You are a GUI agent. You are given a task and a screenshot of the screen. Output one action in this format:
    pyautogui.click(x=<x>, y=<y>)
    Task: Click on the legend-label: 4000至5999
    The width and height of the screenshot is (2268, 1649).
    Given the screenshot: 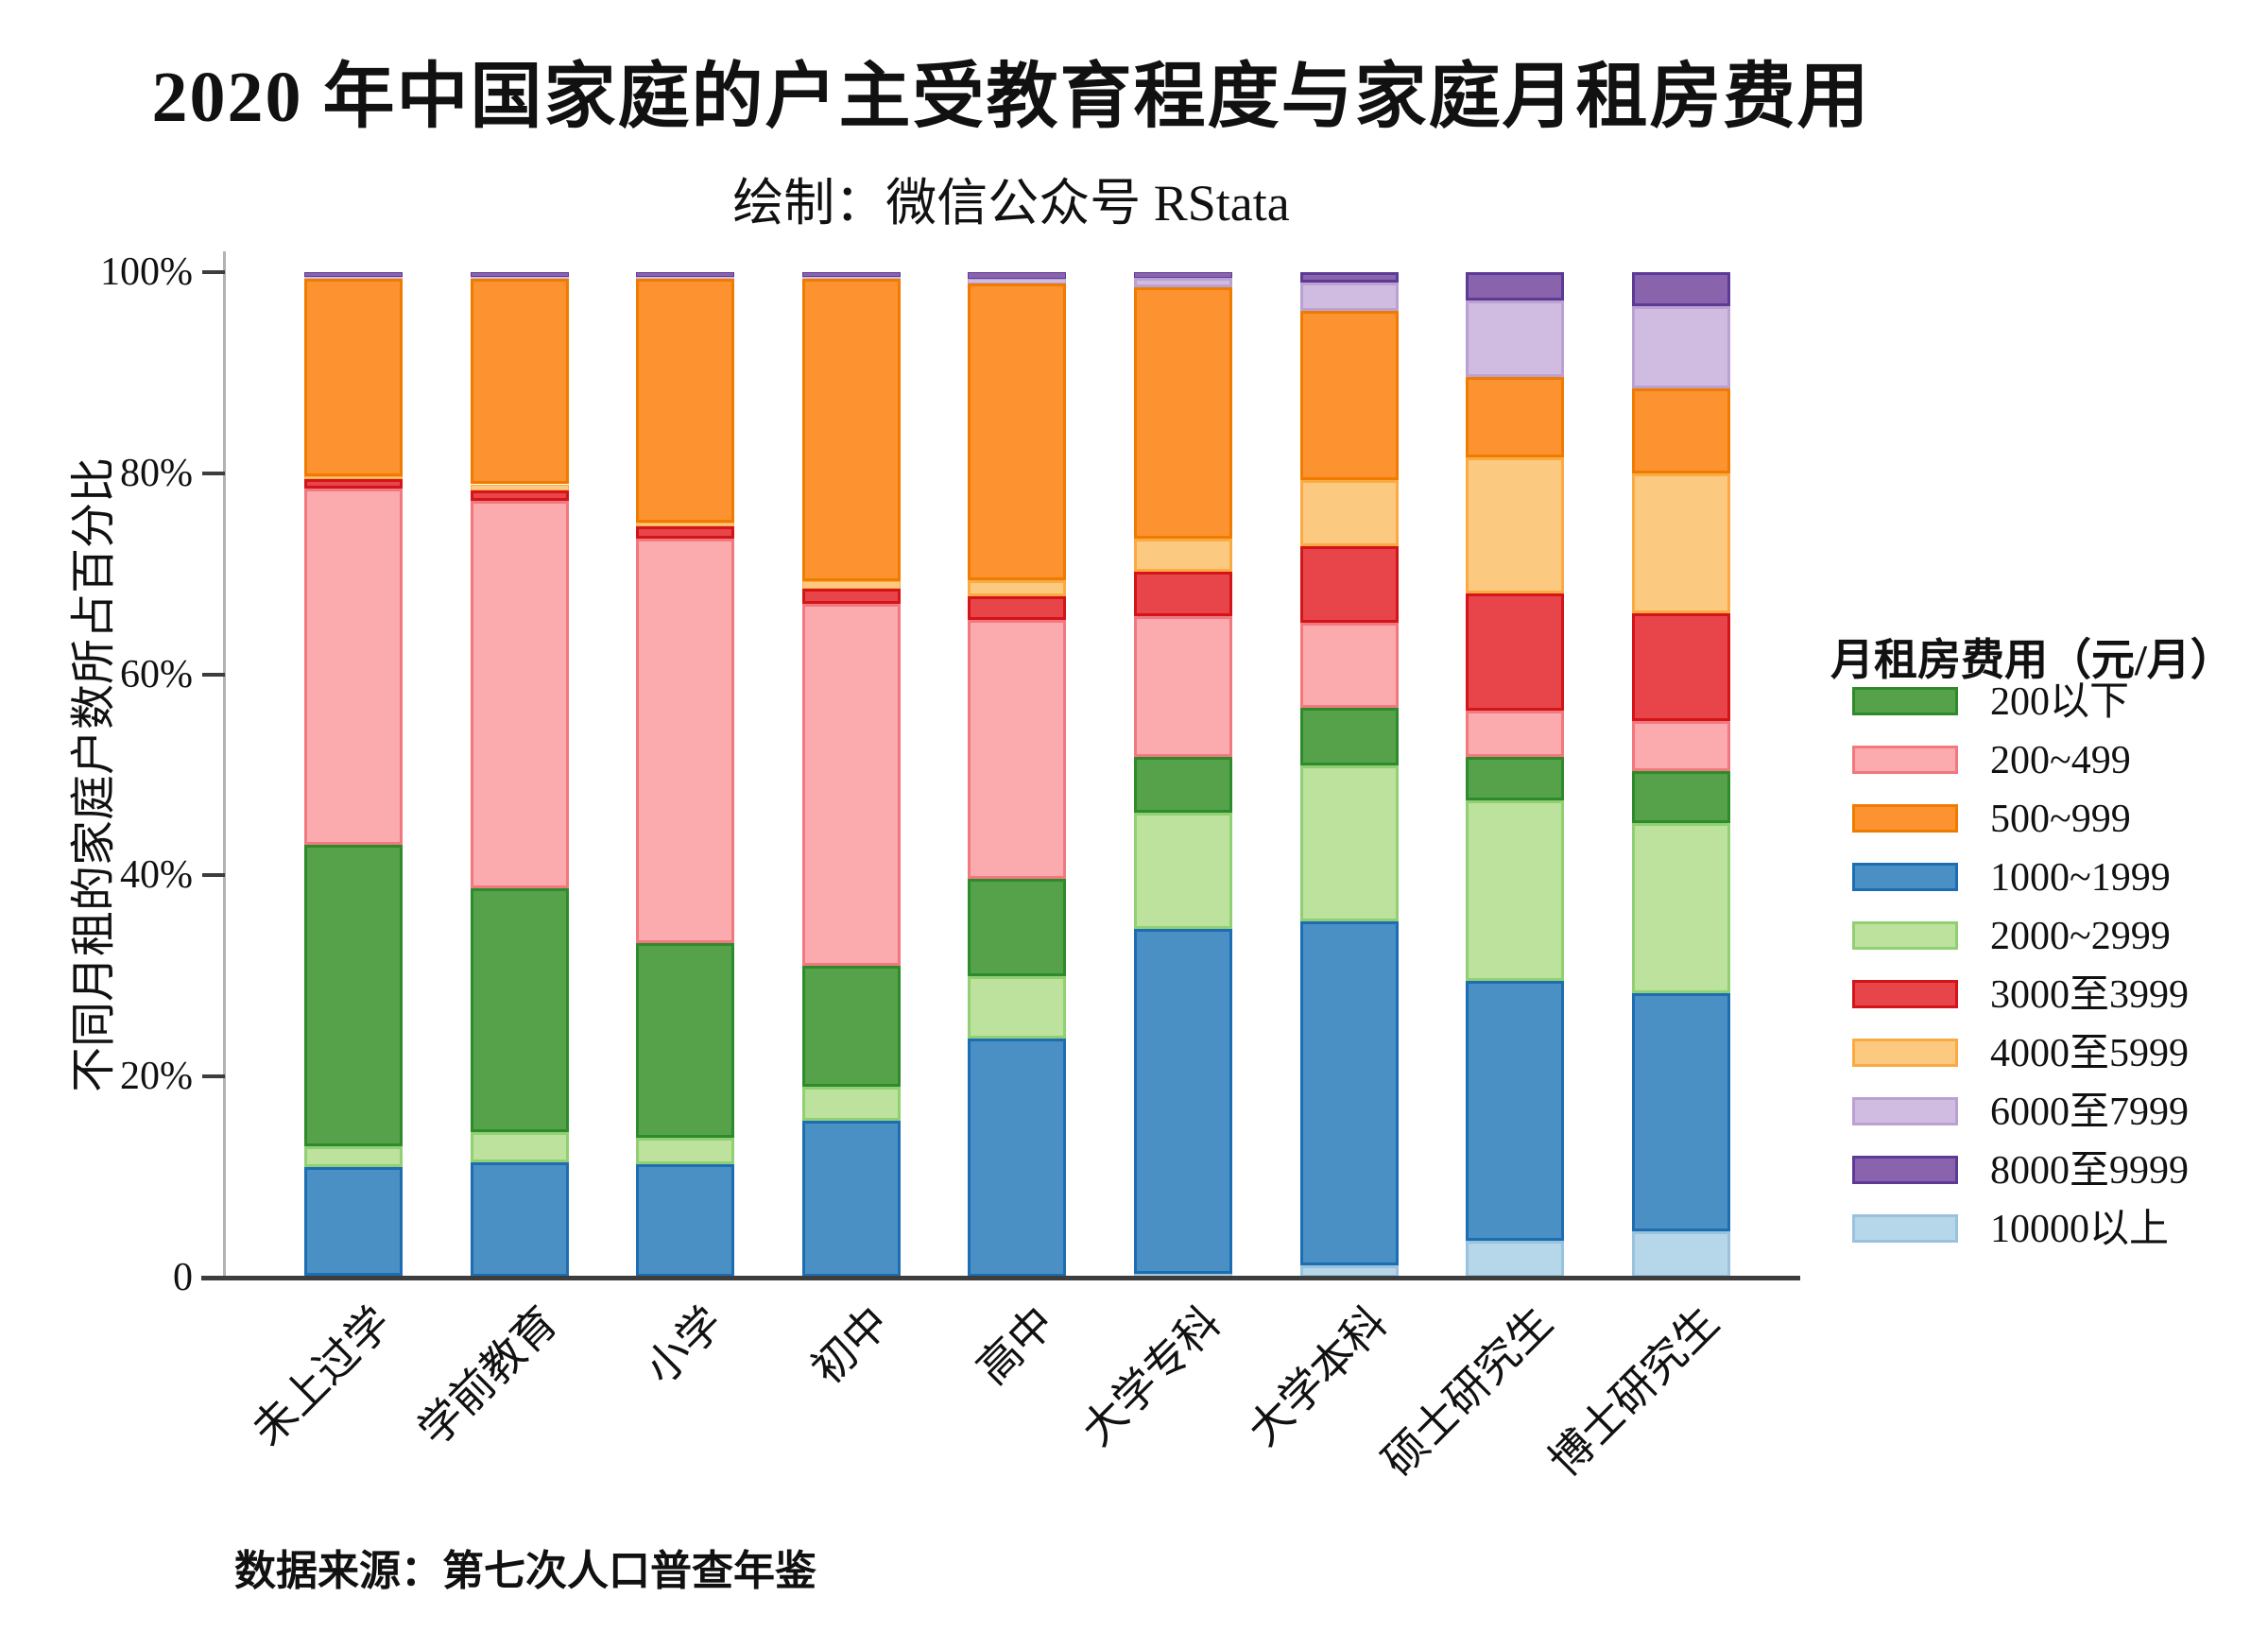 What is the action you would take?
    pyautogui.click(x=2090, y=1053)
    